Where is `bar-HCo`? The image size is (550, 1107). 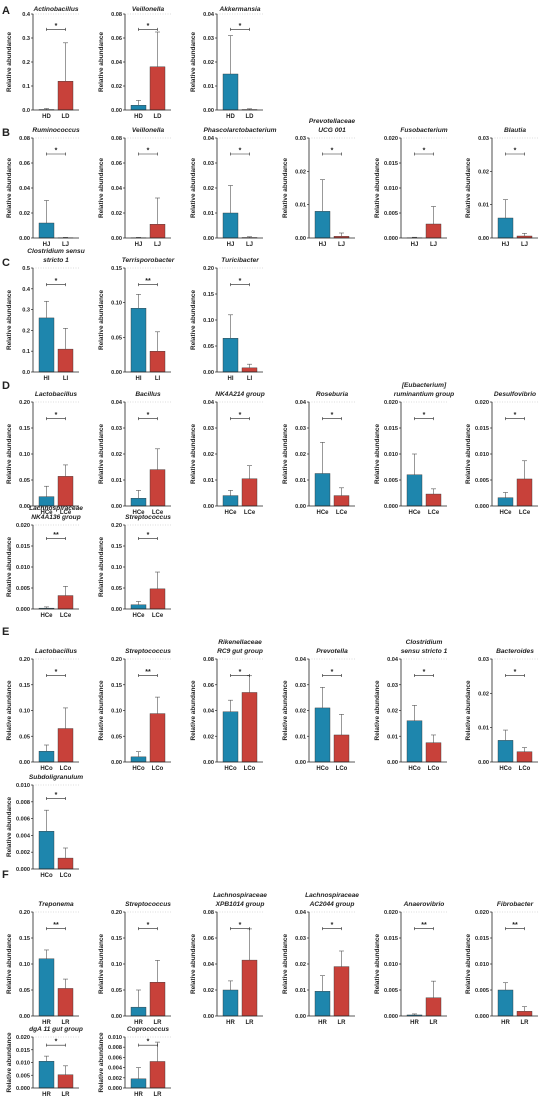
bar-HCo is located at coordinates (46, 756).